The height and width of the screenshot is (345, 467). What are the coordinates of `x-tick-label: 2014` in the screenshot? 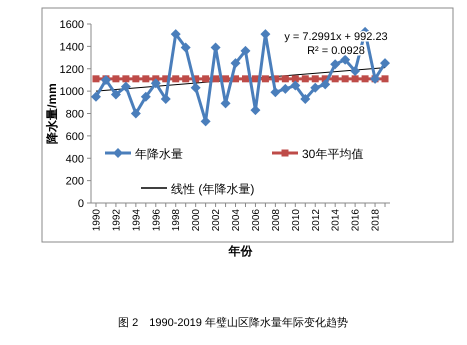 It's located at (336, 220).